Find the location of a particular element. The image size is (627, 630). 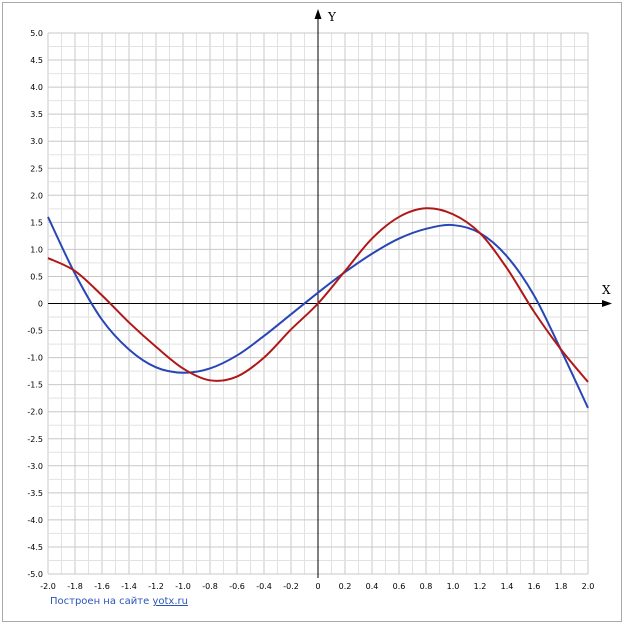

y-tick-label: -3.0 is located at coordinates (35, 466).